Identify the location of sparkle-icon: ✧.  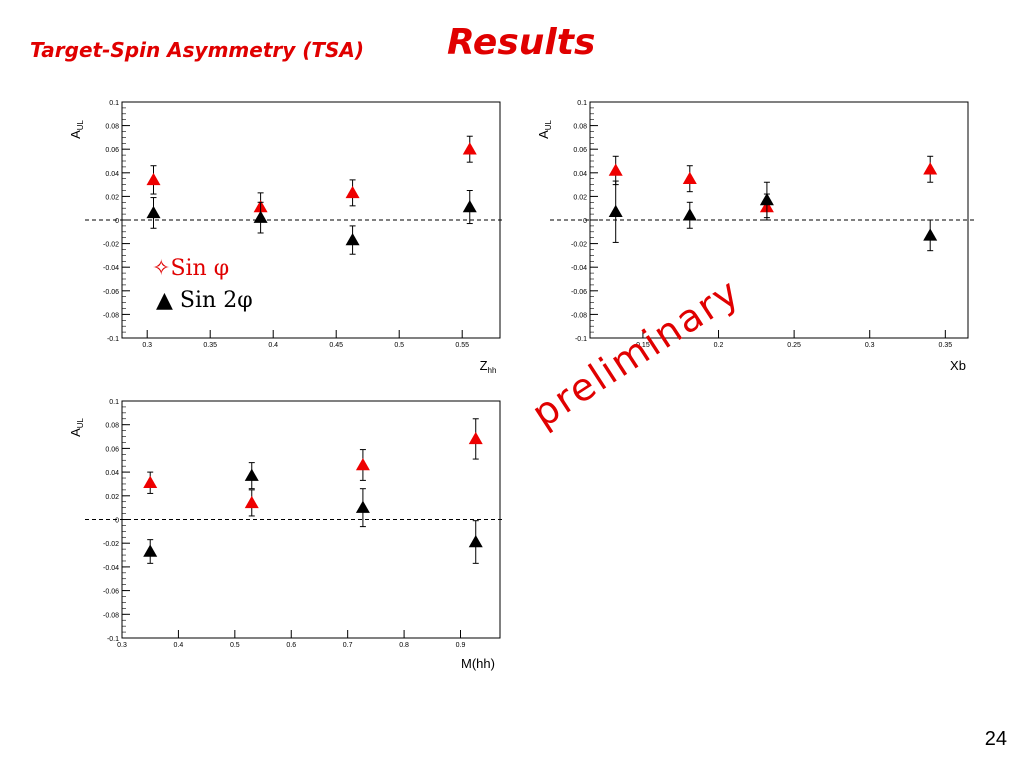
(161, 268).